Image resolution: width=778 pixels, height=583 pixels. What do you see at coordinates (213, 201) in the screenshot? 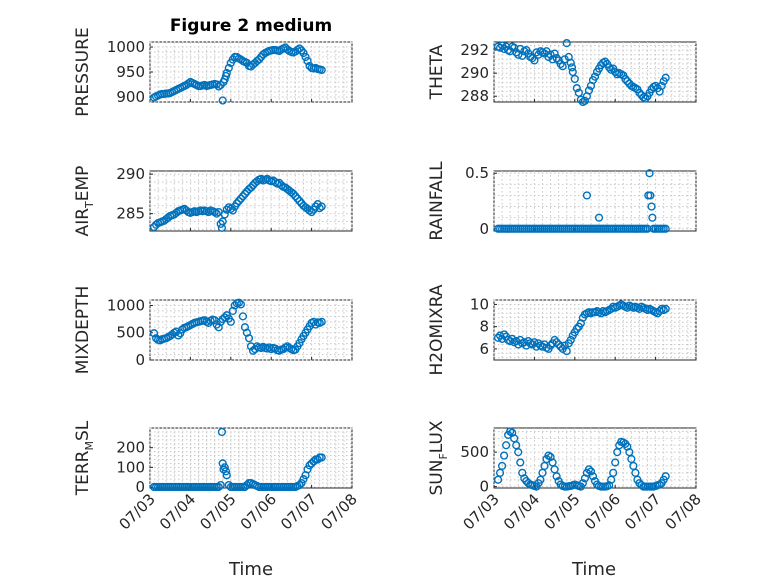
I see `subplot-air-temp: 285 290 AIRTEMP` at bounding box center [213, 201].